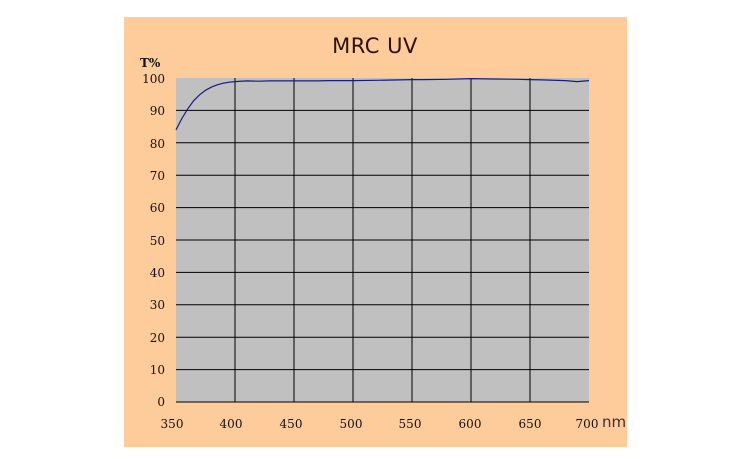  What do you see at coordinates (157, 111) in the screenshot?
I see `y-tick: 90` at bounding box center [157, 111].